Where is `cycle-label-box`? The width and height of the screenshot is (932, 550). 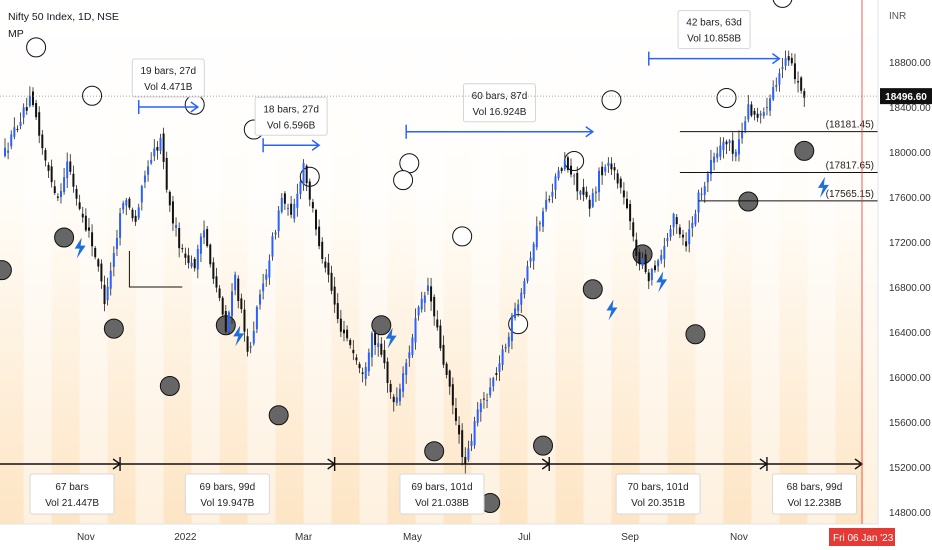
cycle-label-box is located at coordinates (72, 494).